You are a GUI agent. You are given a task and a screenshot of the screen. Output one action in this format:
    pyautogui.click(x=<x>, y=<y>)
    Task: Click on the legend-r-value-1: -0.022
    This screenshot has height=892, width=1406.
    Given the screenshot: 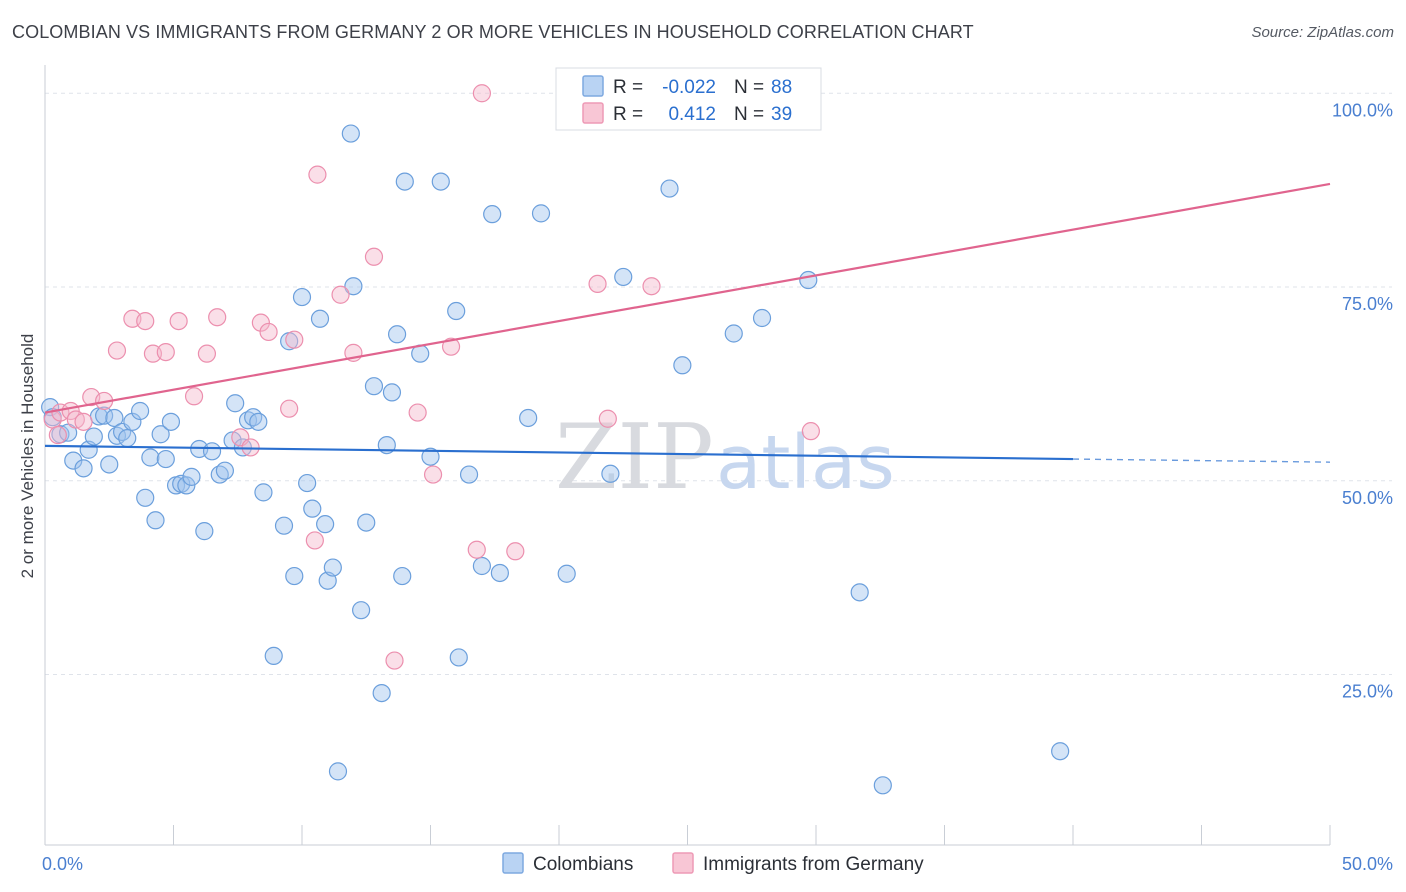 What is the action you would take?
    pyautogui.click(x=689, y=87)
    